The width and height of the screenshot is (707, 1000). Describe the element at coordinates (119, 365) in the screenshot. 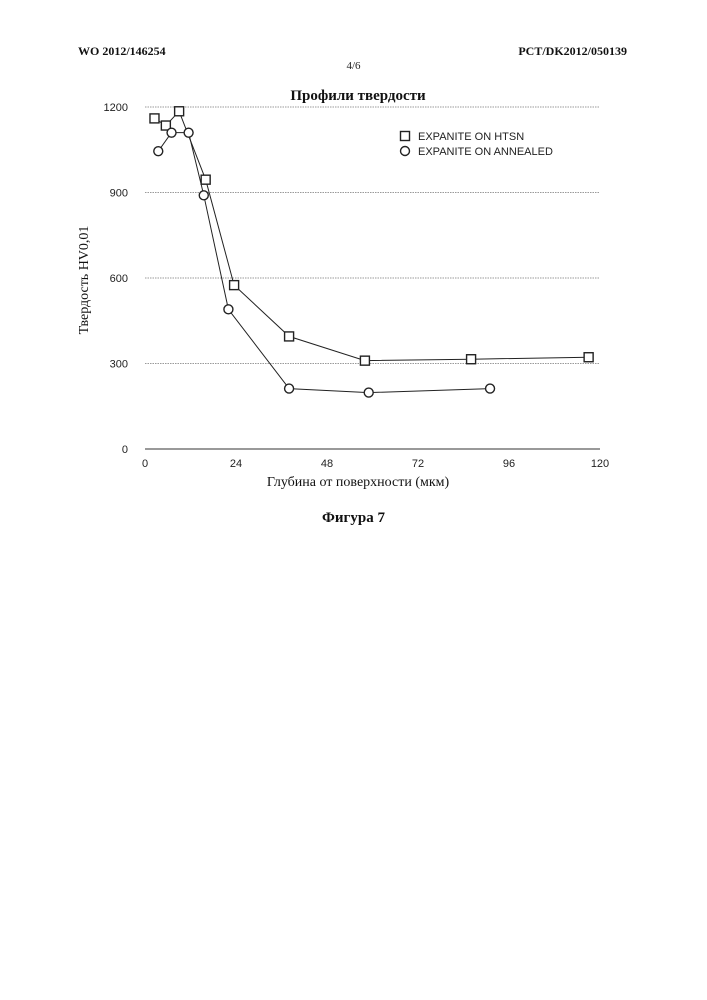

I see `y-tick-label: 300` at that location.